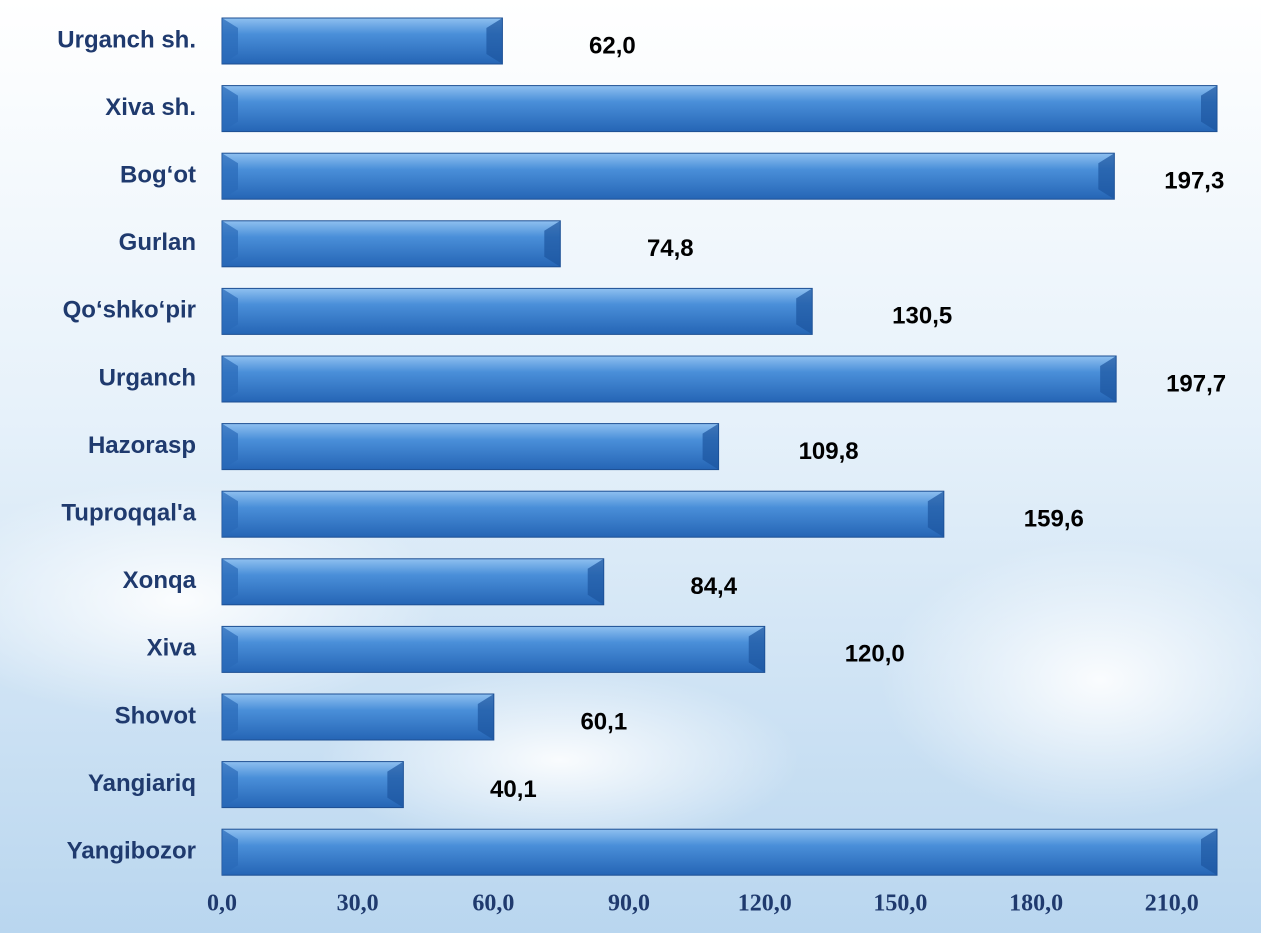  What do you see at coordinates (128, 513) in the screenshot?
I see `y-tick-label: Tuproqqal'a` at bounding box center [128, 513].